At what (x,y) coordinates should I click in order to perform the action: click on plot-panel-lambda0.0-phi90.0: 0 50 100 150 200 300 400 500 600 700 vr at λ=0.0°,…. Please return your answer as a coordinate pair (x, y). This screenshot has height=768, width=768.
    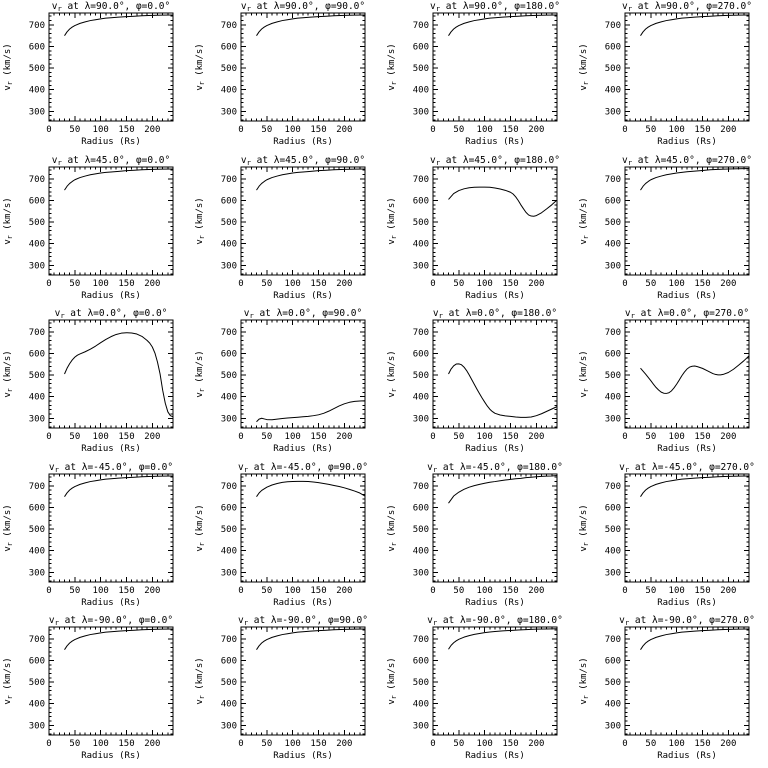
    Looking at the image, I should click on (280, 381).